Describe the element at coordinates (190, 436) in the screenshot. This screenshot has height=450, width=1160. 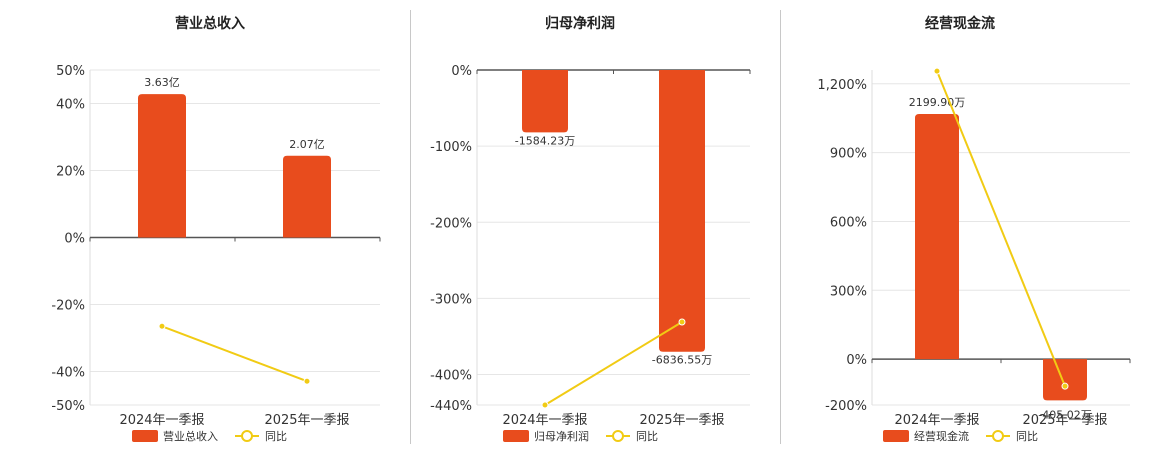
I see `legend-bar-label: 营业总收入` at that location.